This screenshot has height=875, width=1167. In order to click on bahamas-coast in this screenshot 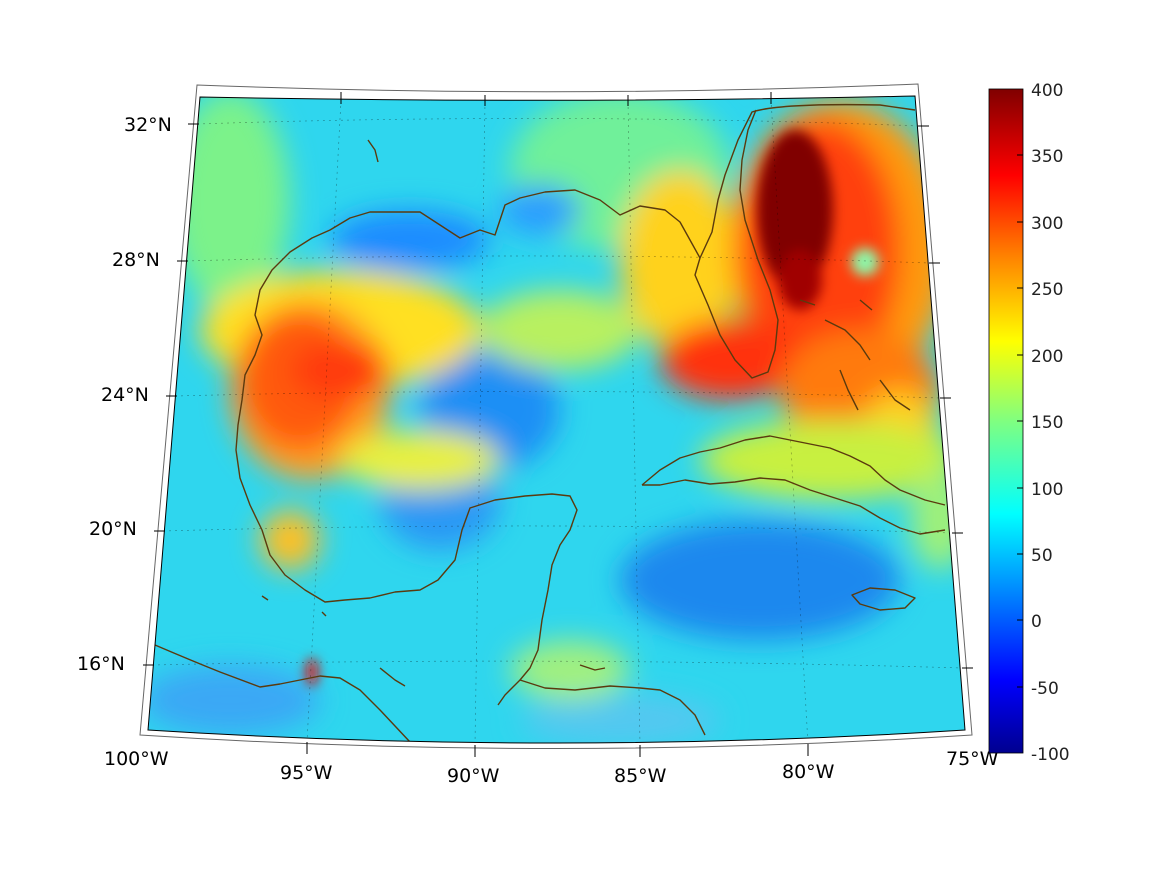, I will do `click(855, 355)`.